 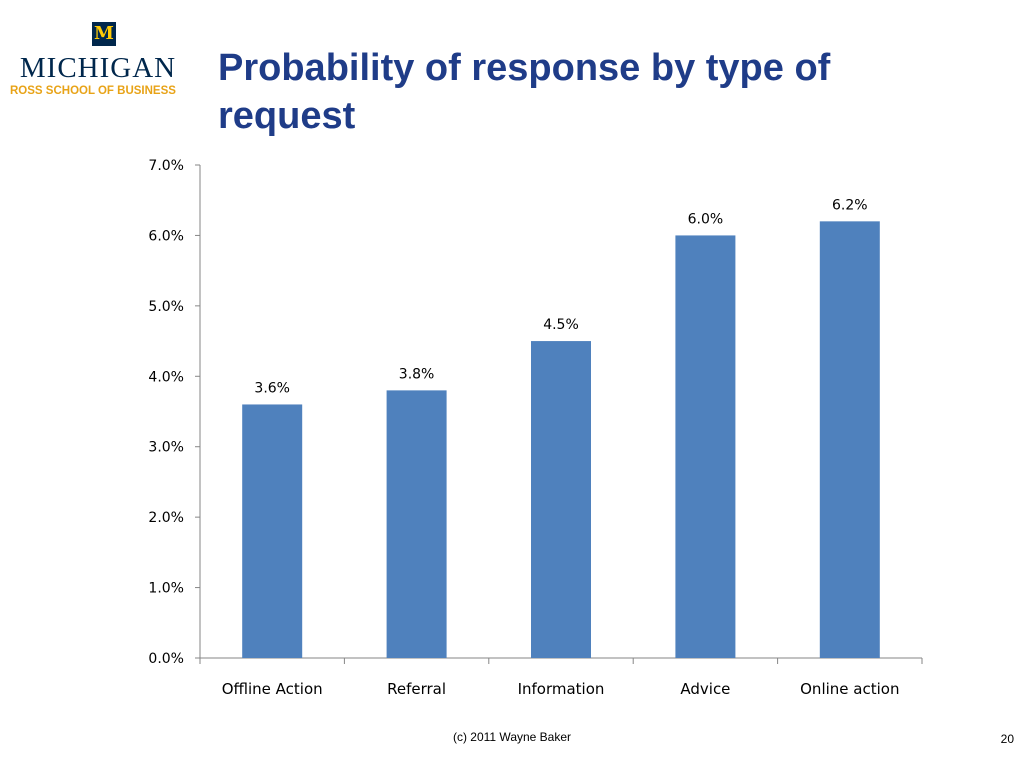 I want to click on data-label: 4.5%, so click(x=561, y=325).